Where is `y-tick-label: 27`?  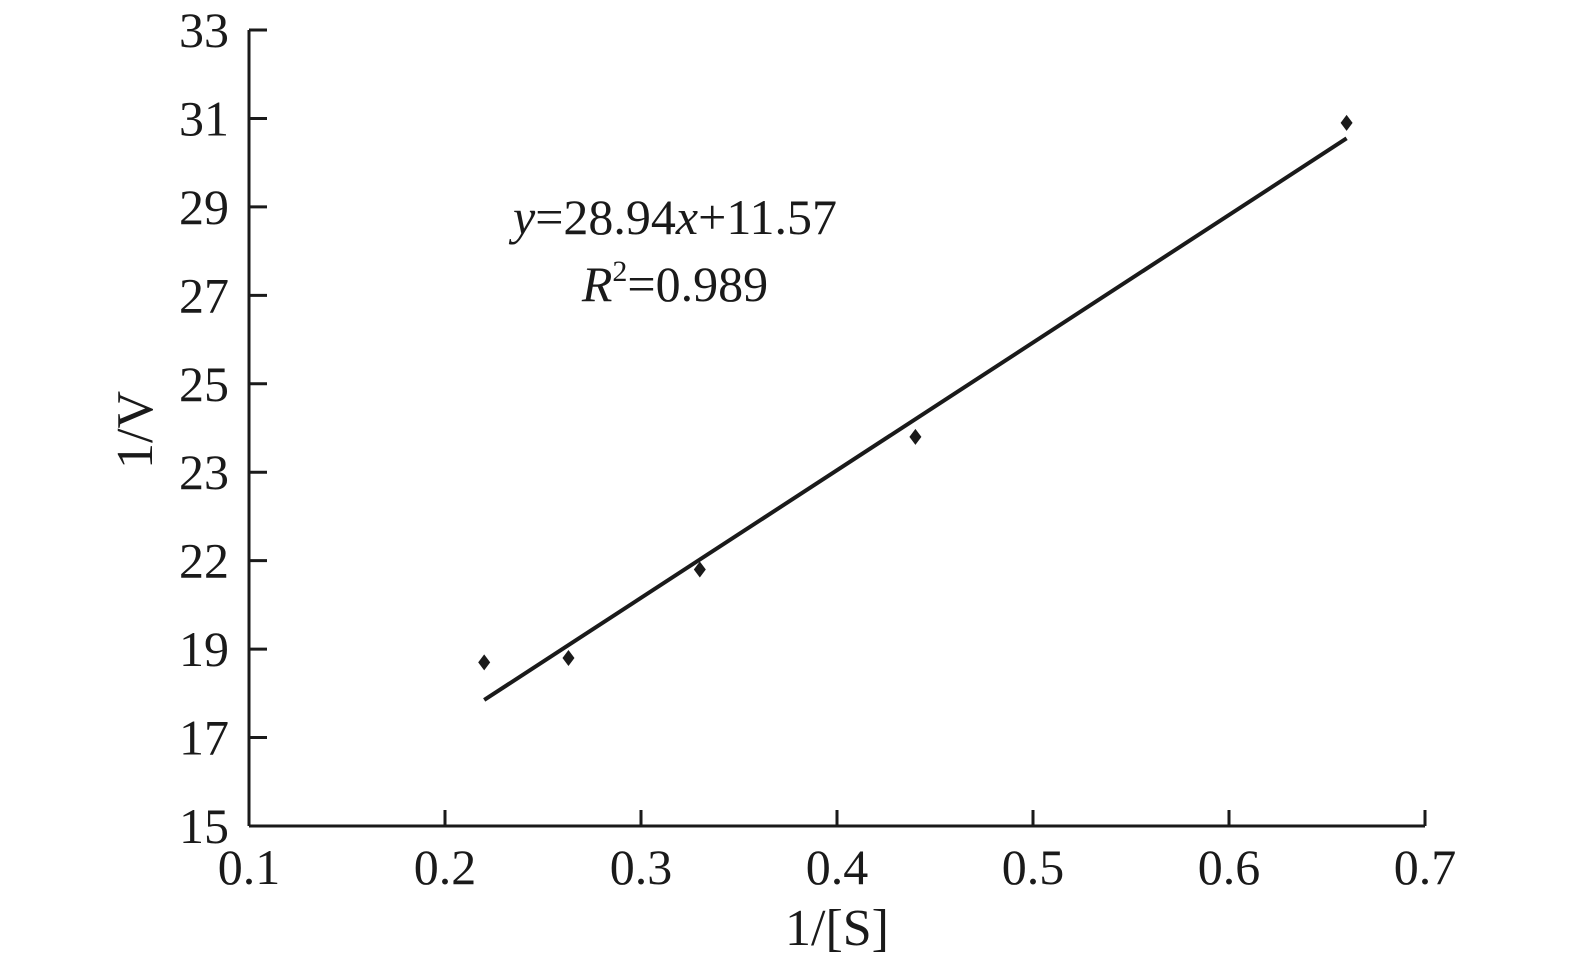
y-tick-label: 27 is located at coordinates (204, 295).